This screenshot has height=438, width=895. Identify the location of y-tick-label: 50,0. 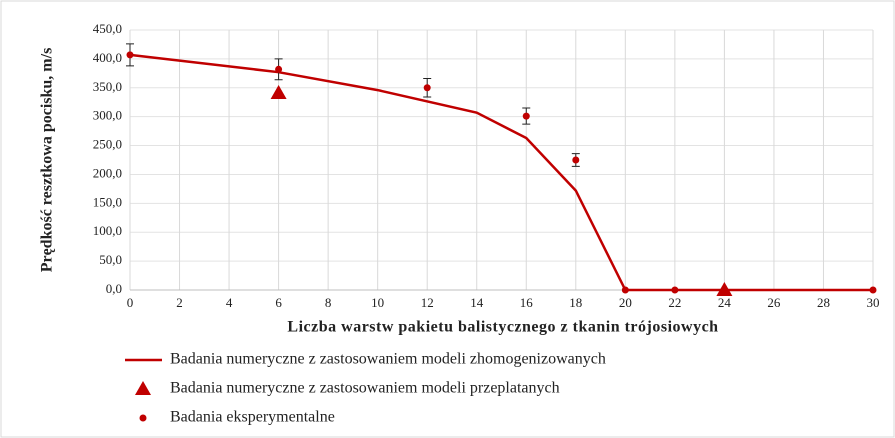
(110, 259).